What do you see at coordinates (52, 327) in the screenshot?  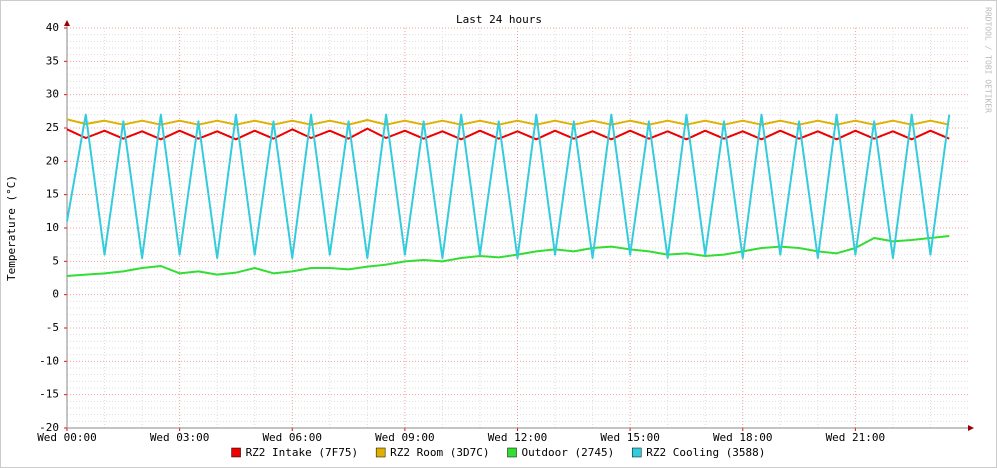 I see `y-tick-label: -5` at bounding box center [52, 327].